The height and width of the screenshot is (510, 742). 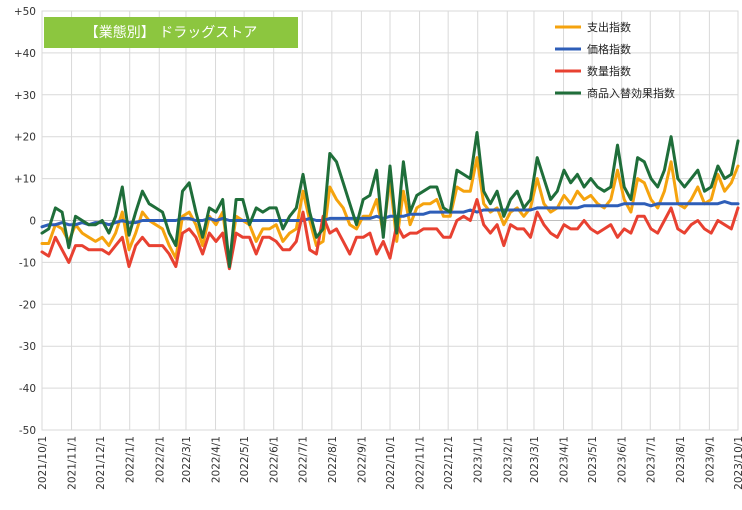 I want to click on y-tick-label: +40, so click(x=25, y=54).